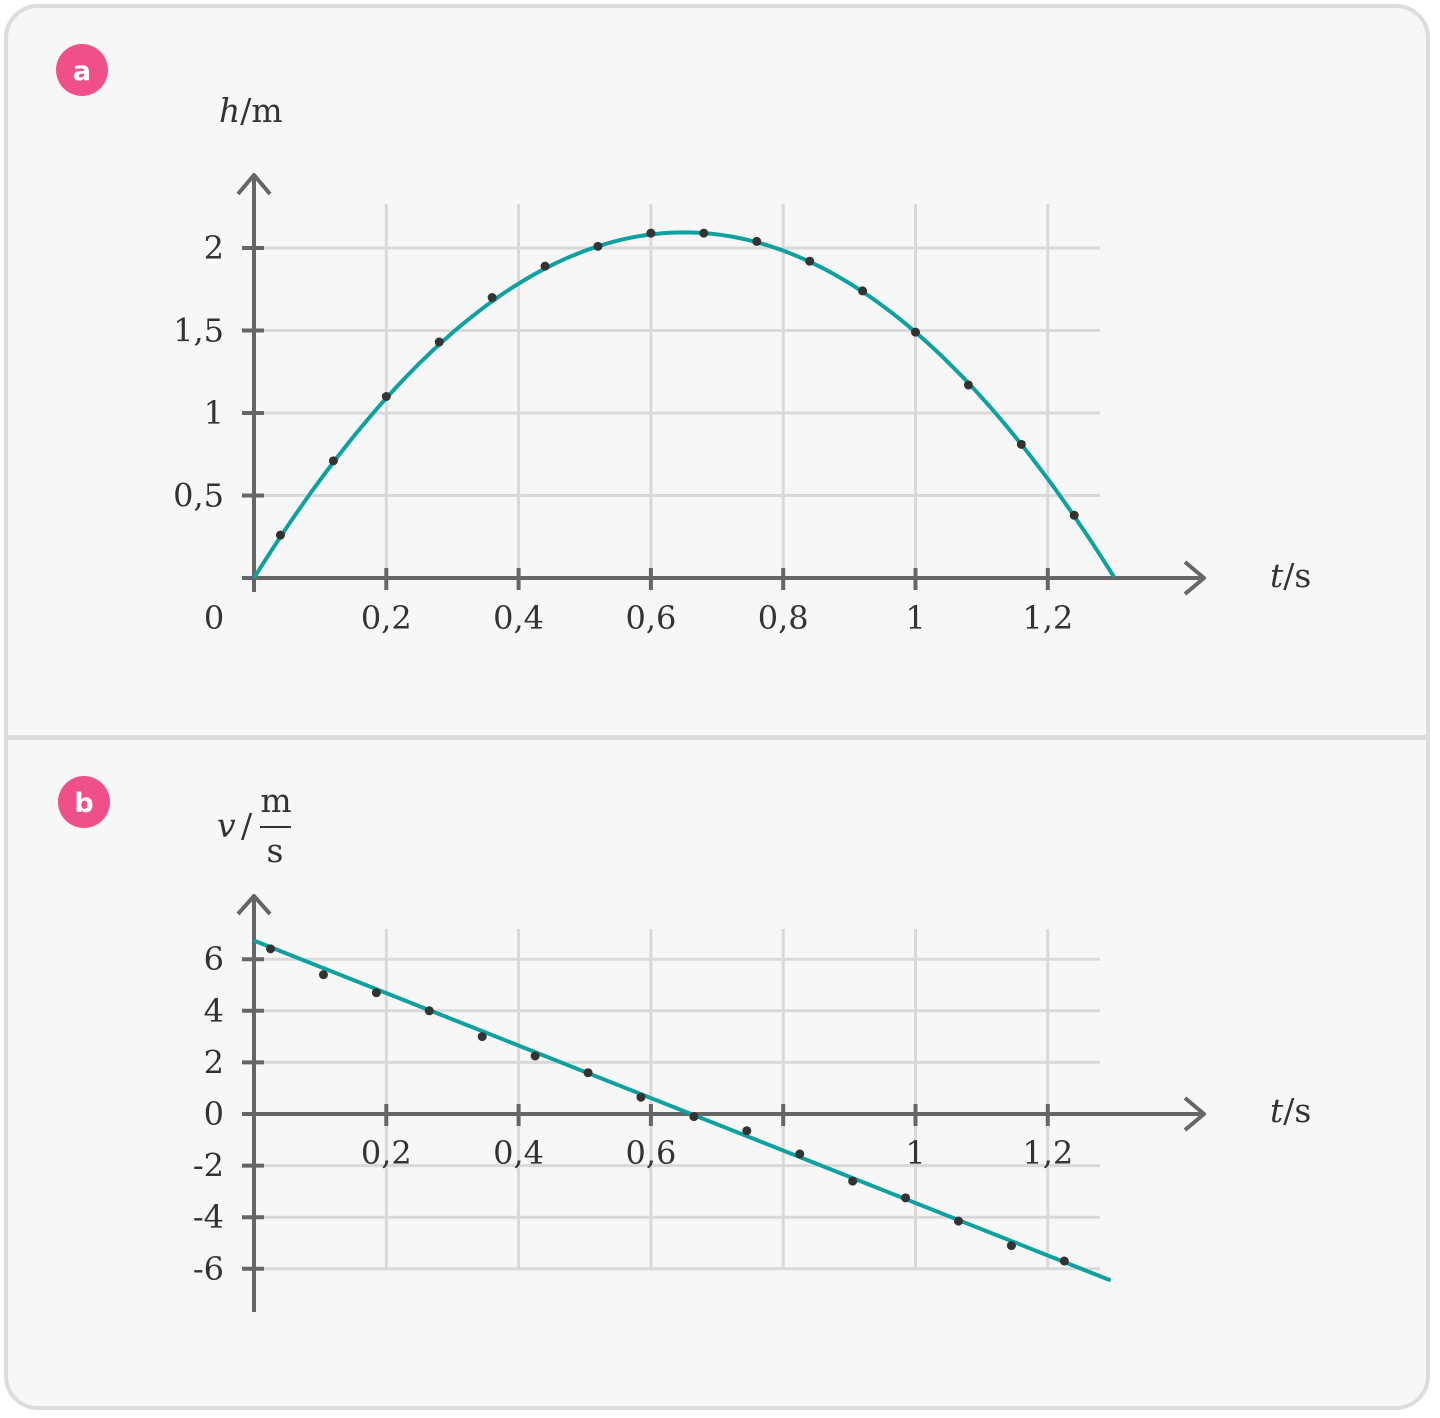 This screenshot has height=1418, width=1440. Describe the element at coordinates (254, 825) in the screenshot. I see `y-axis-label-b: v / m s` at that location.